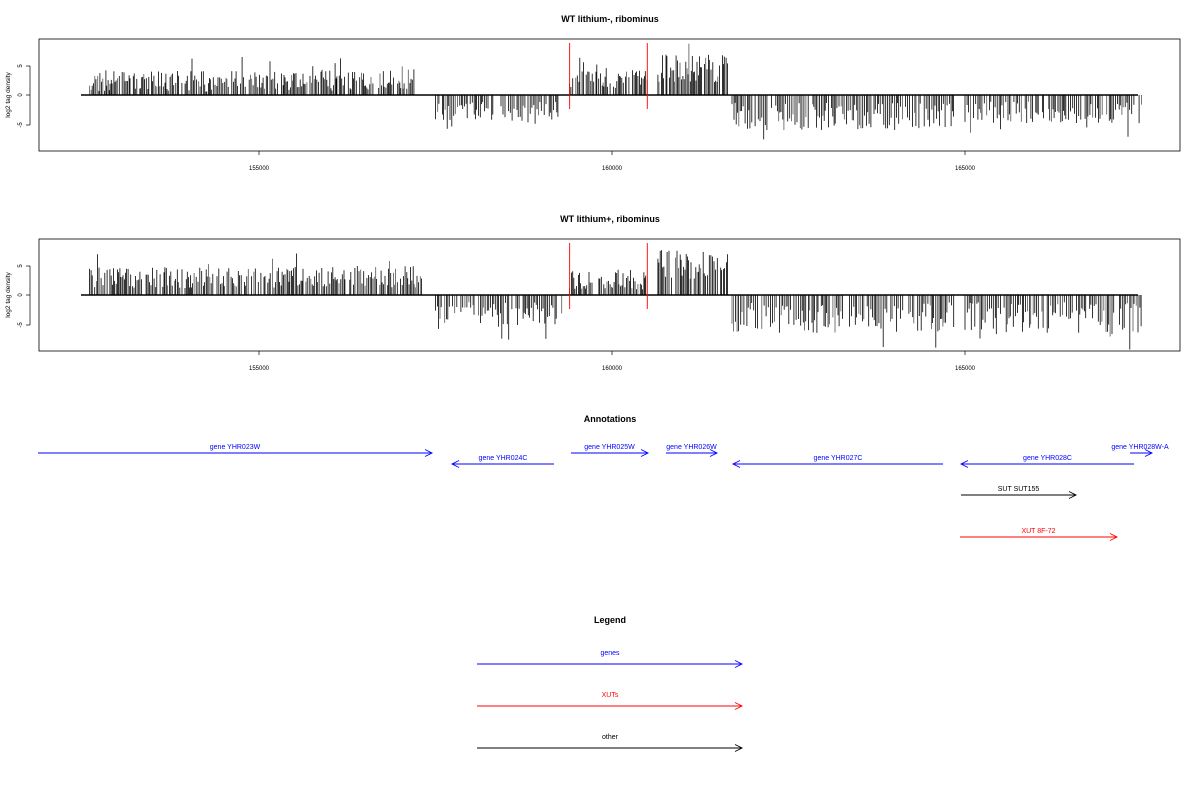  I want to click on feature: gene YHR025W, so click(610, 450).